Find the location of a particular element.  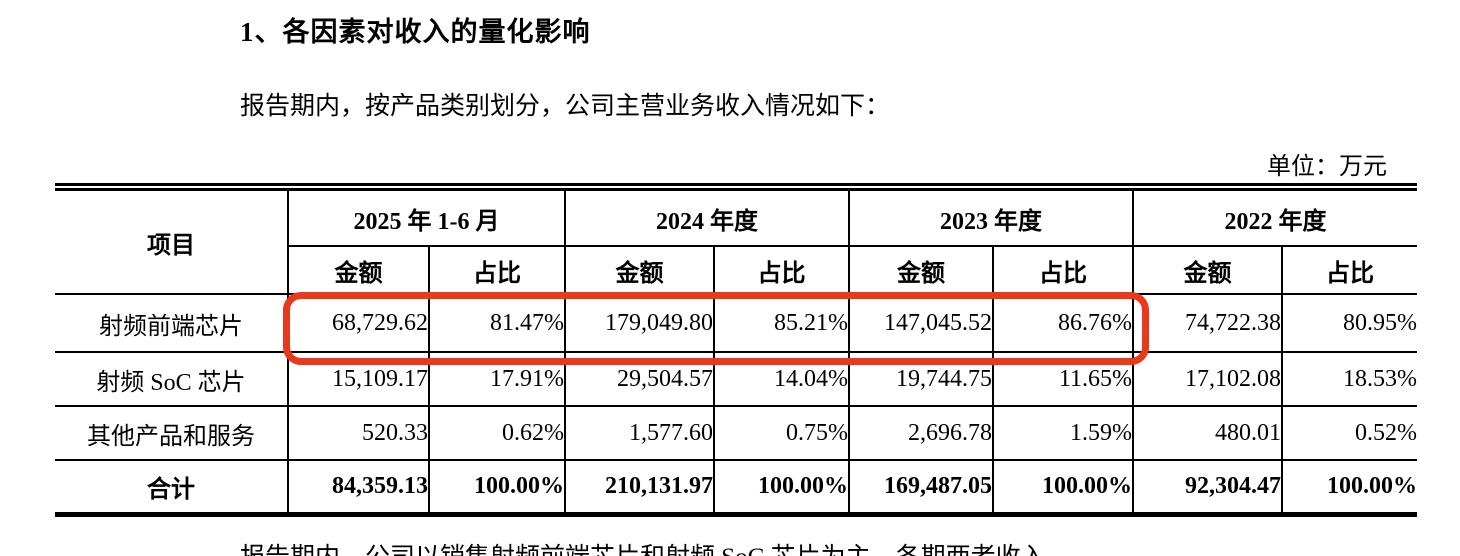

cell-value: 14.04% is located at coordinates (781, 379).